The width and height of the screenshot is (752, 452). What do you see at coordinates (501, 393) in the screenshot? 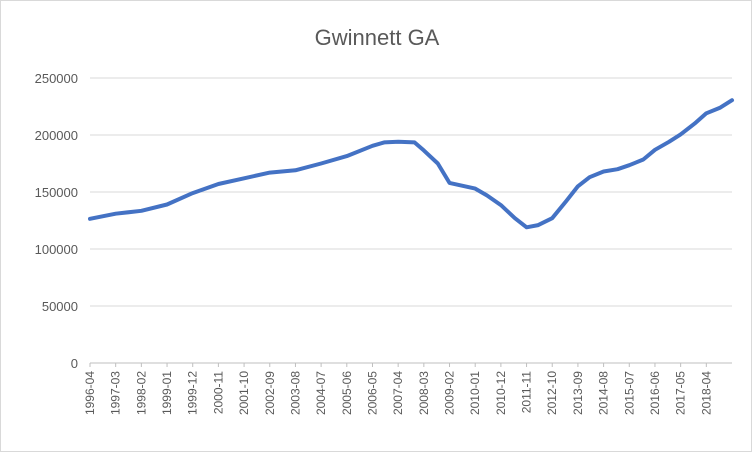
I see `x-tick-label: 2010-12` at bounding box center [501, 393].